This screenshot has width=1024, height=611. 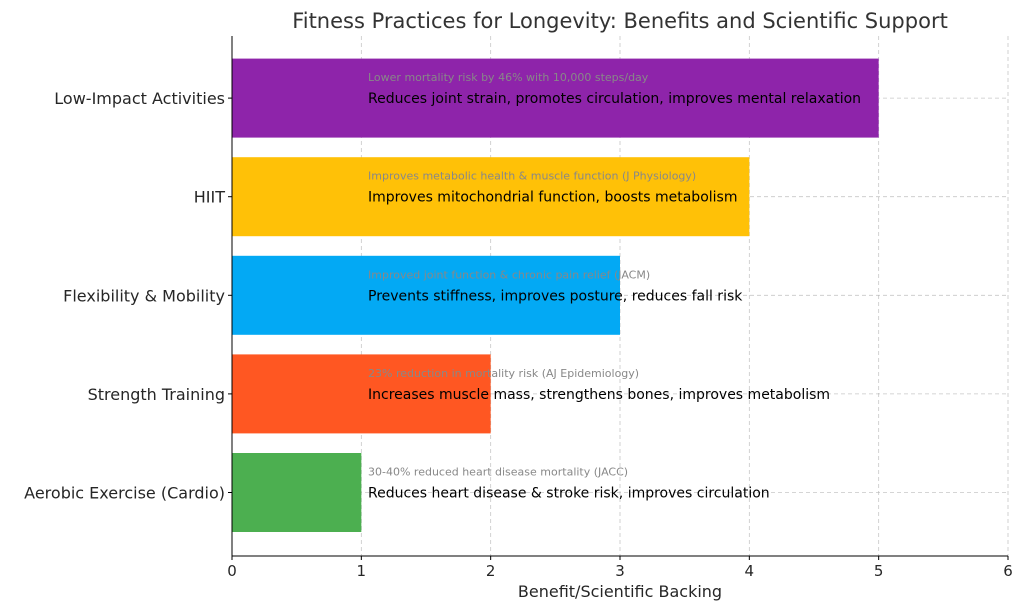 What do you see at coordinates (144, 295) in the screenshot?
I see `y-tick-label: Flexibility & Mobility` at bounding box center [144, 295].